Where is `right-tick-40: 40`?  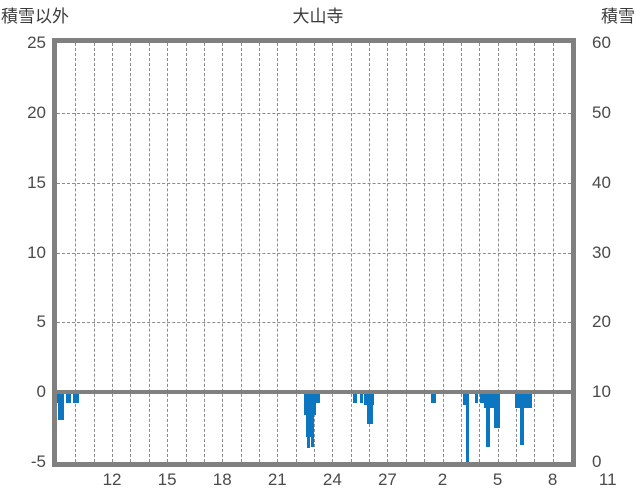 right-tick-40: 40 is located at coordinates (601, 182).